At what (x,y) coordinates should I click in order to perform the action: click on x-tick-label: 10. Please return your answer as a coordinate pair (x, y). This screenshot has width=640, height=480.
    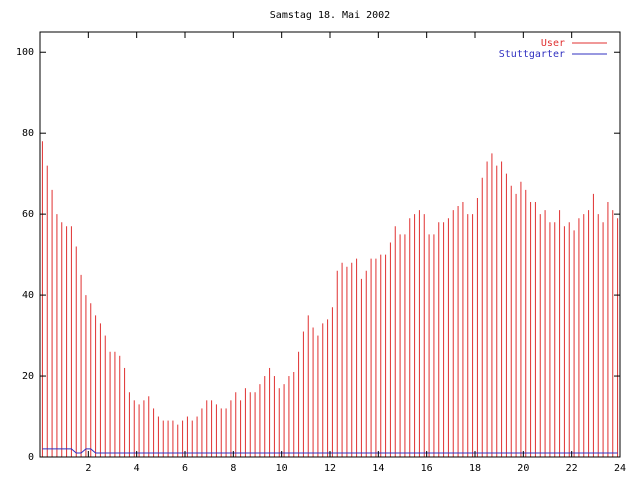
    Looking at the image, I should click on (282, 468).